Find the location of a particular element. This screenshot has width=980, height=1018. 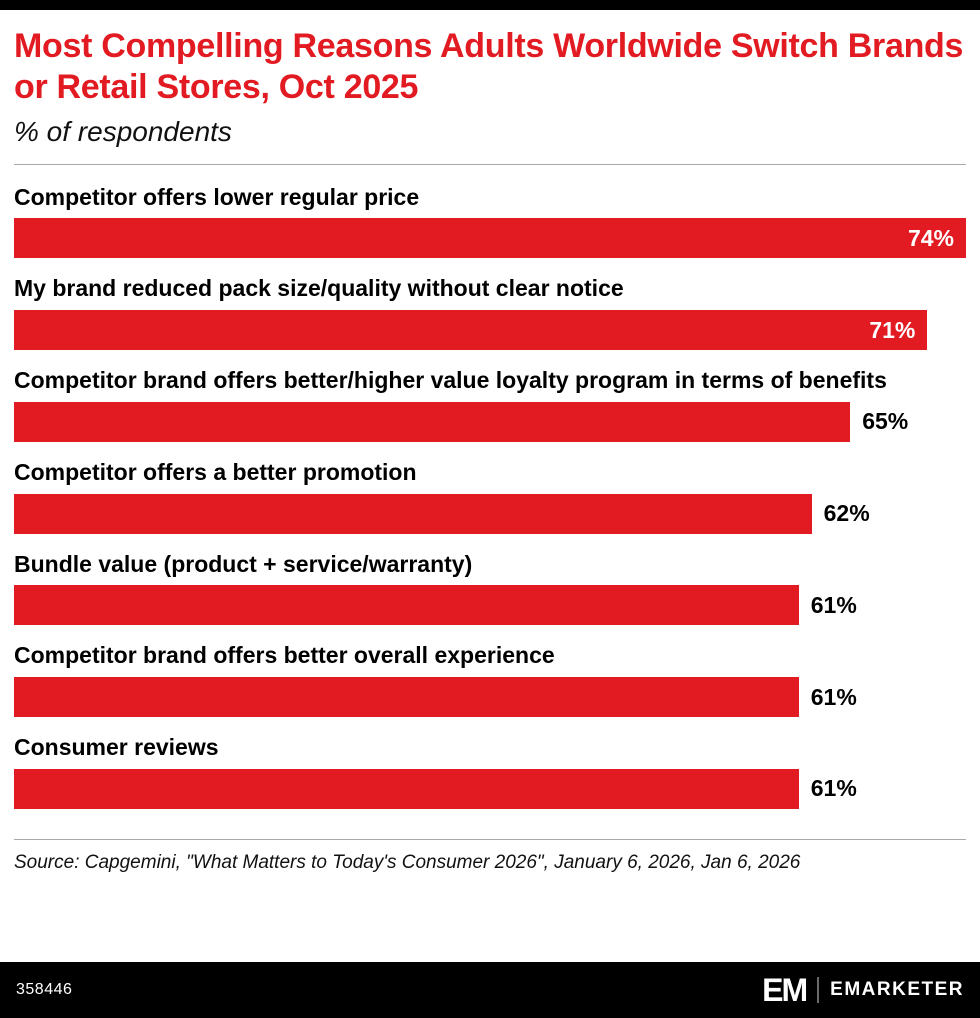

header-divider is located at coordinates (490, 164).